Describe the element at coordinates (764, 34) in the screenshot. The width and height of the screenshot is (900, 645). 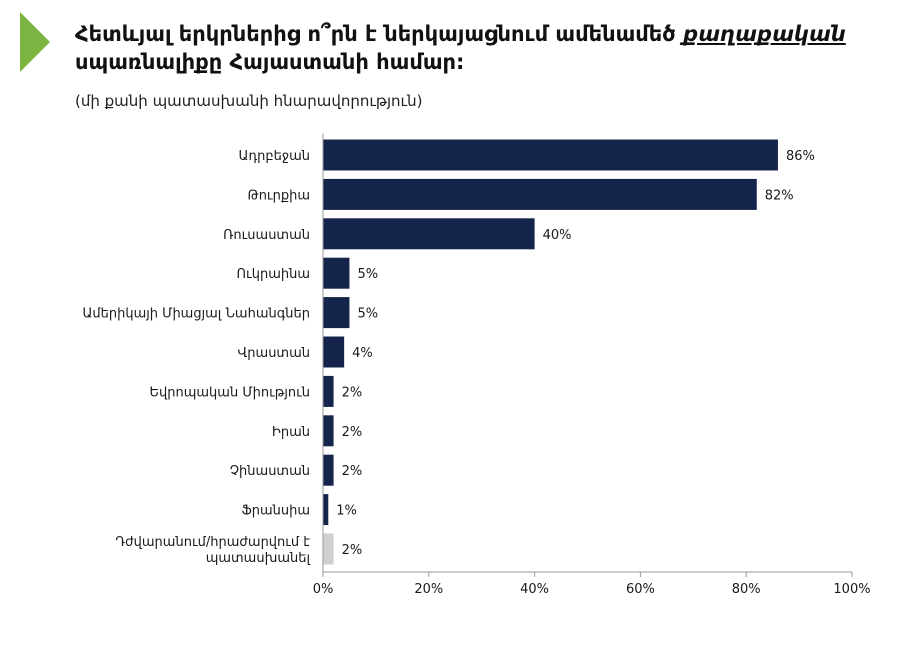
I see `title-emphasis: քաղաքական` at that location.